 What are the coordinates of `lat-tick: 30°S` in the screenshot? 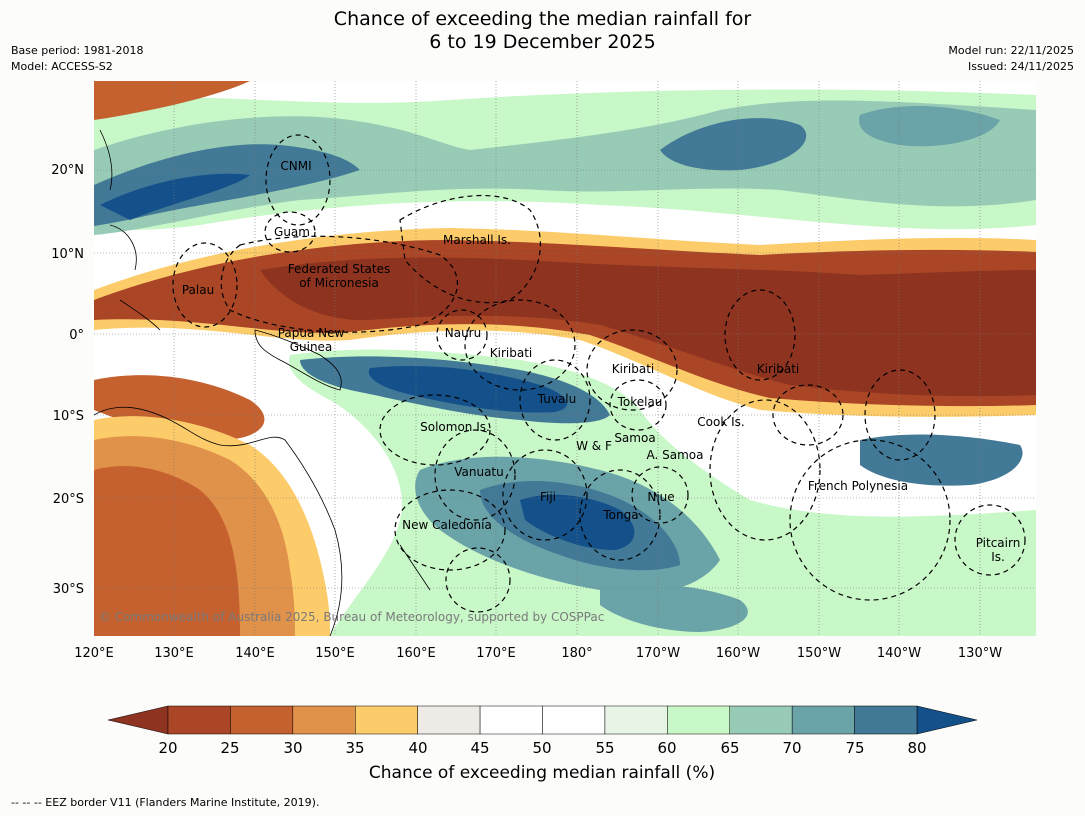 It's located at (68, 589).